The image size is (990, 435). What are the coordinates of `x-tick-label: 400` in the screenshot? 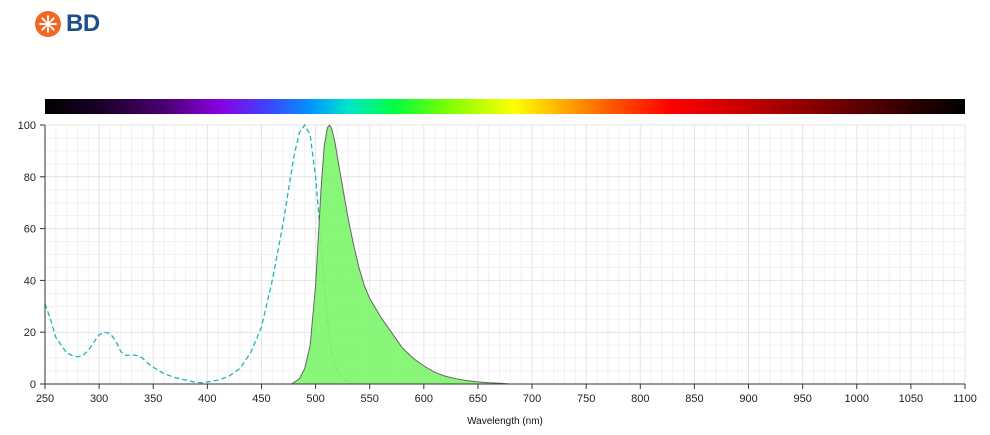 It's located at (207, 399).